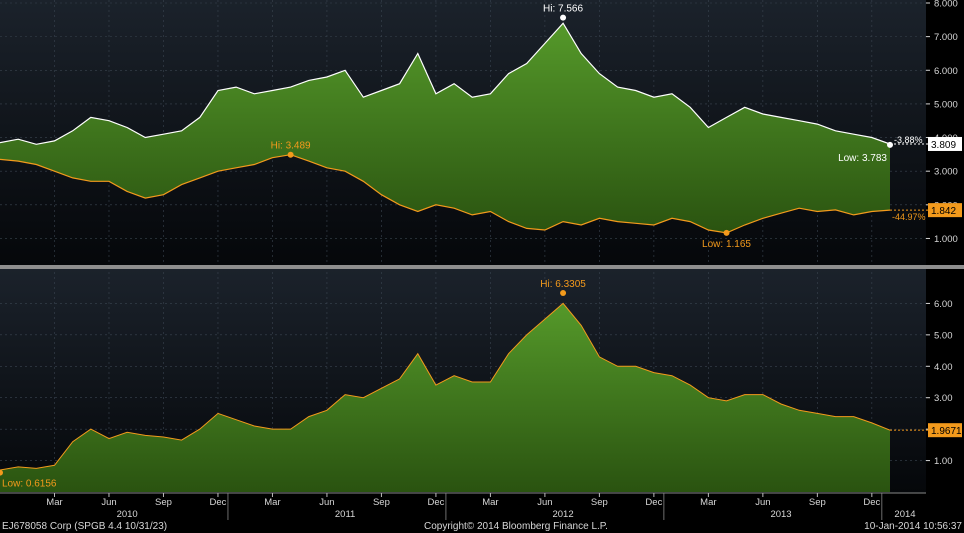 This screenshot has width=964, height=533. I want to click on x-year-label: 2012, so click(562, 514).